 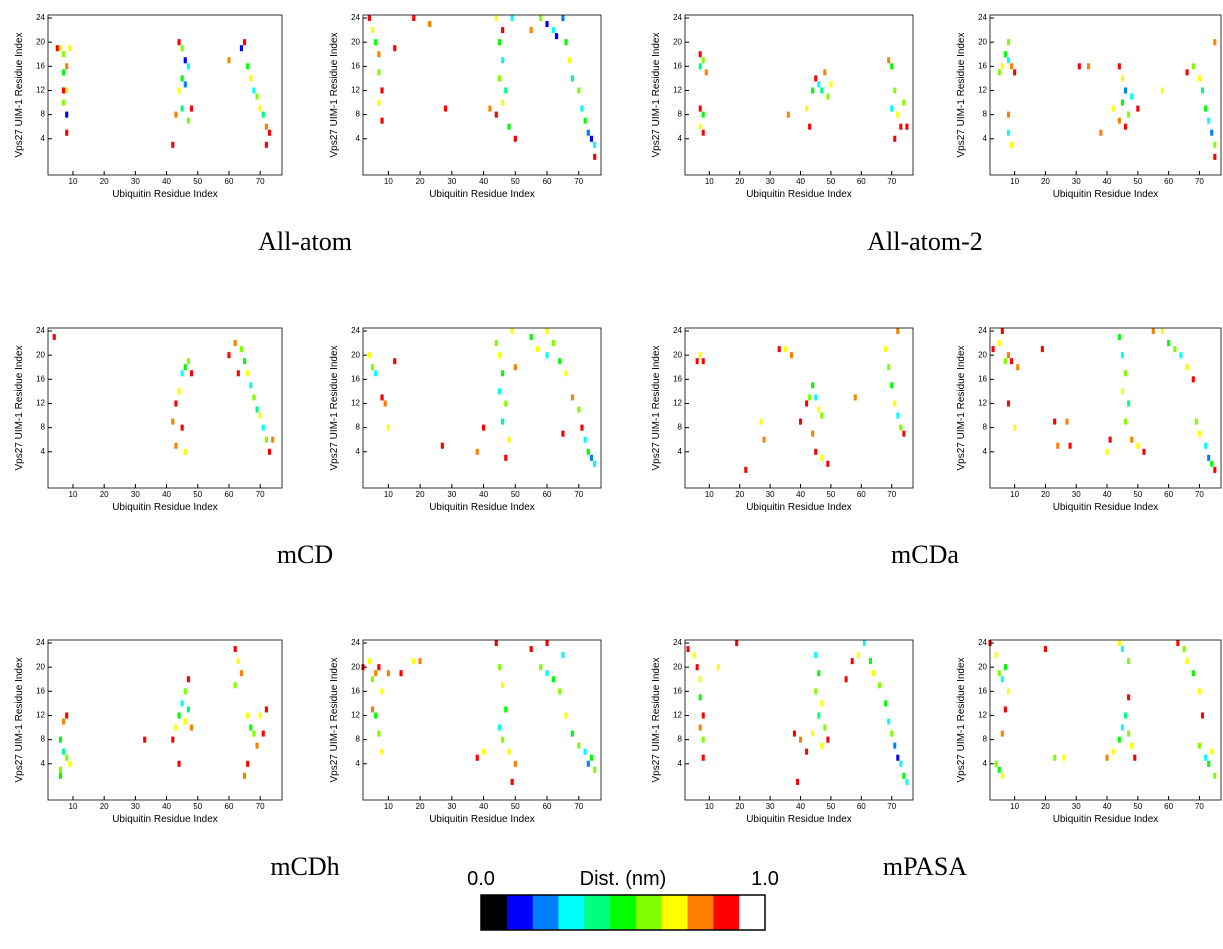 What do you see at coordinates (19, 94) in the screenshot?
I see `y-axis-label: Vps27 UIM-1 Residue Index` at bounding box center [19, 94].